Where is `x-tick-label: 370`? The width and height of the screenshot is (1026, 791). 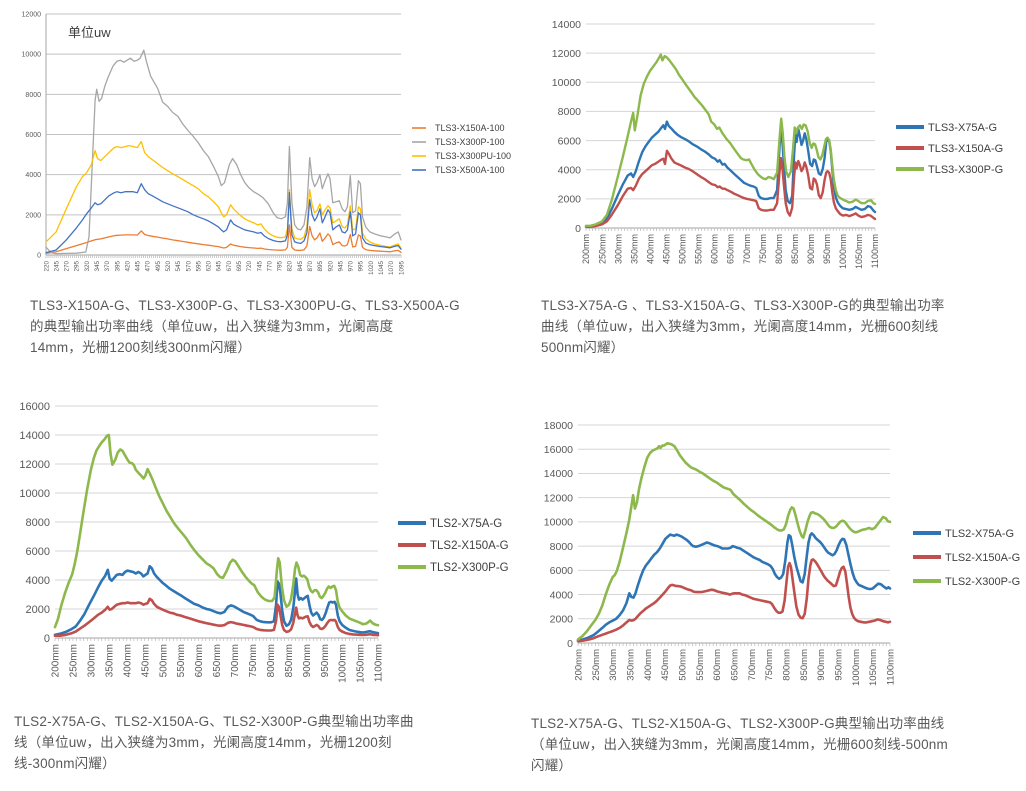 x-tick-label: 370 is located at coordinates (107, 266).